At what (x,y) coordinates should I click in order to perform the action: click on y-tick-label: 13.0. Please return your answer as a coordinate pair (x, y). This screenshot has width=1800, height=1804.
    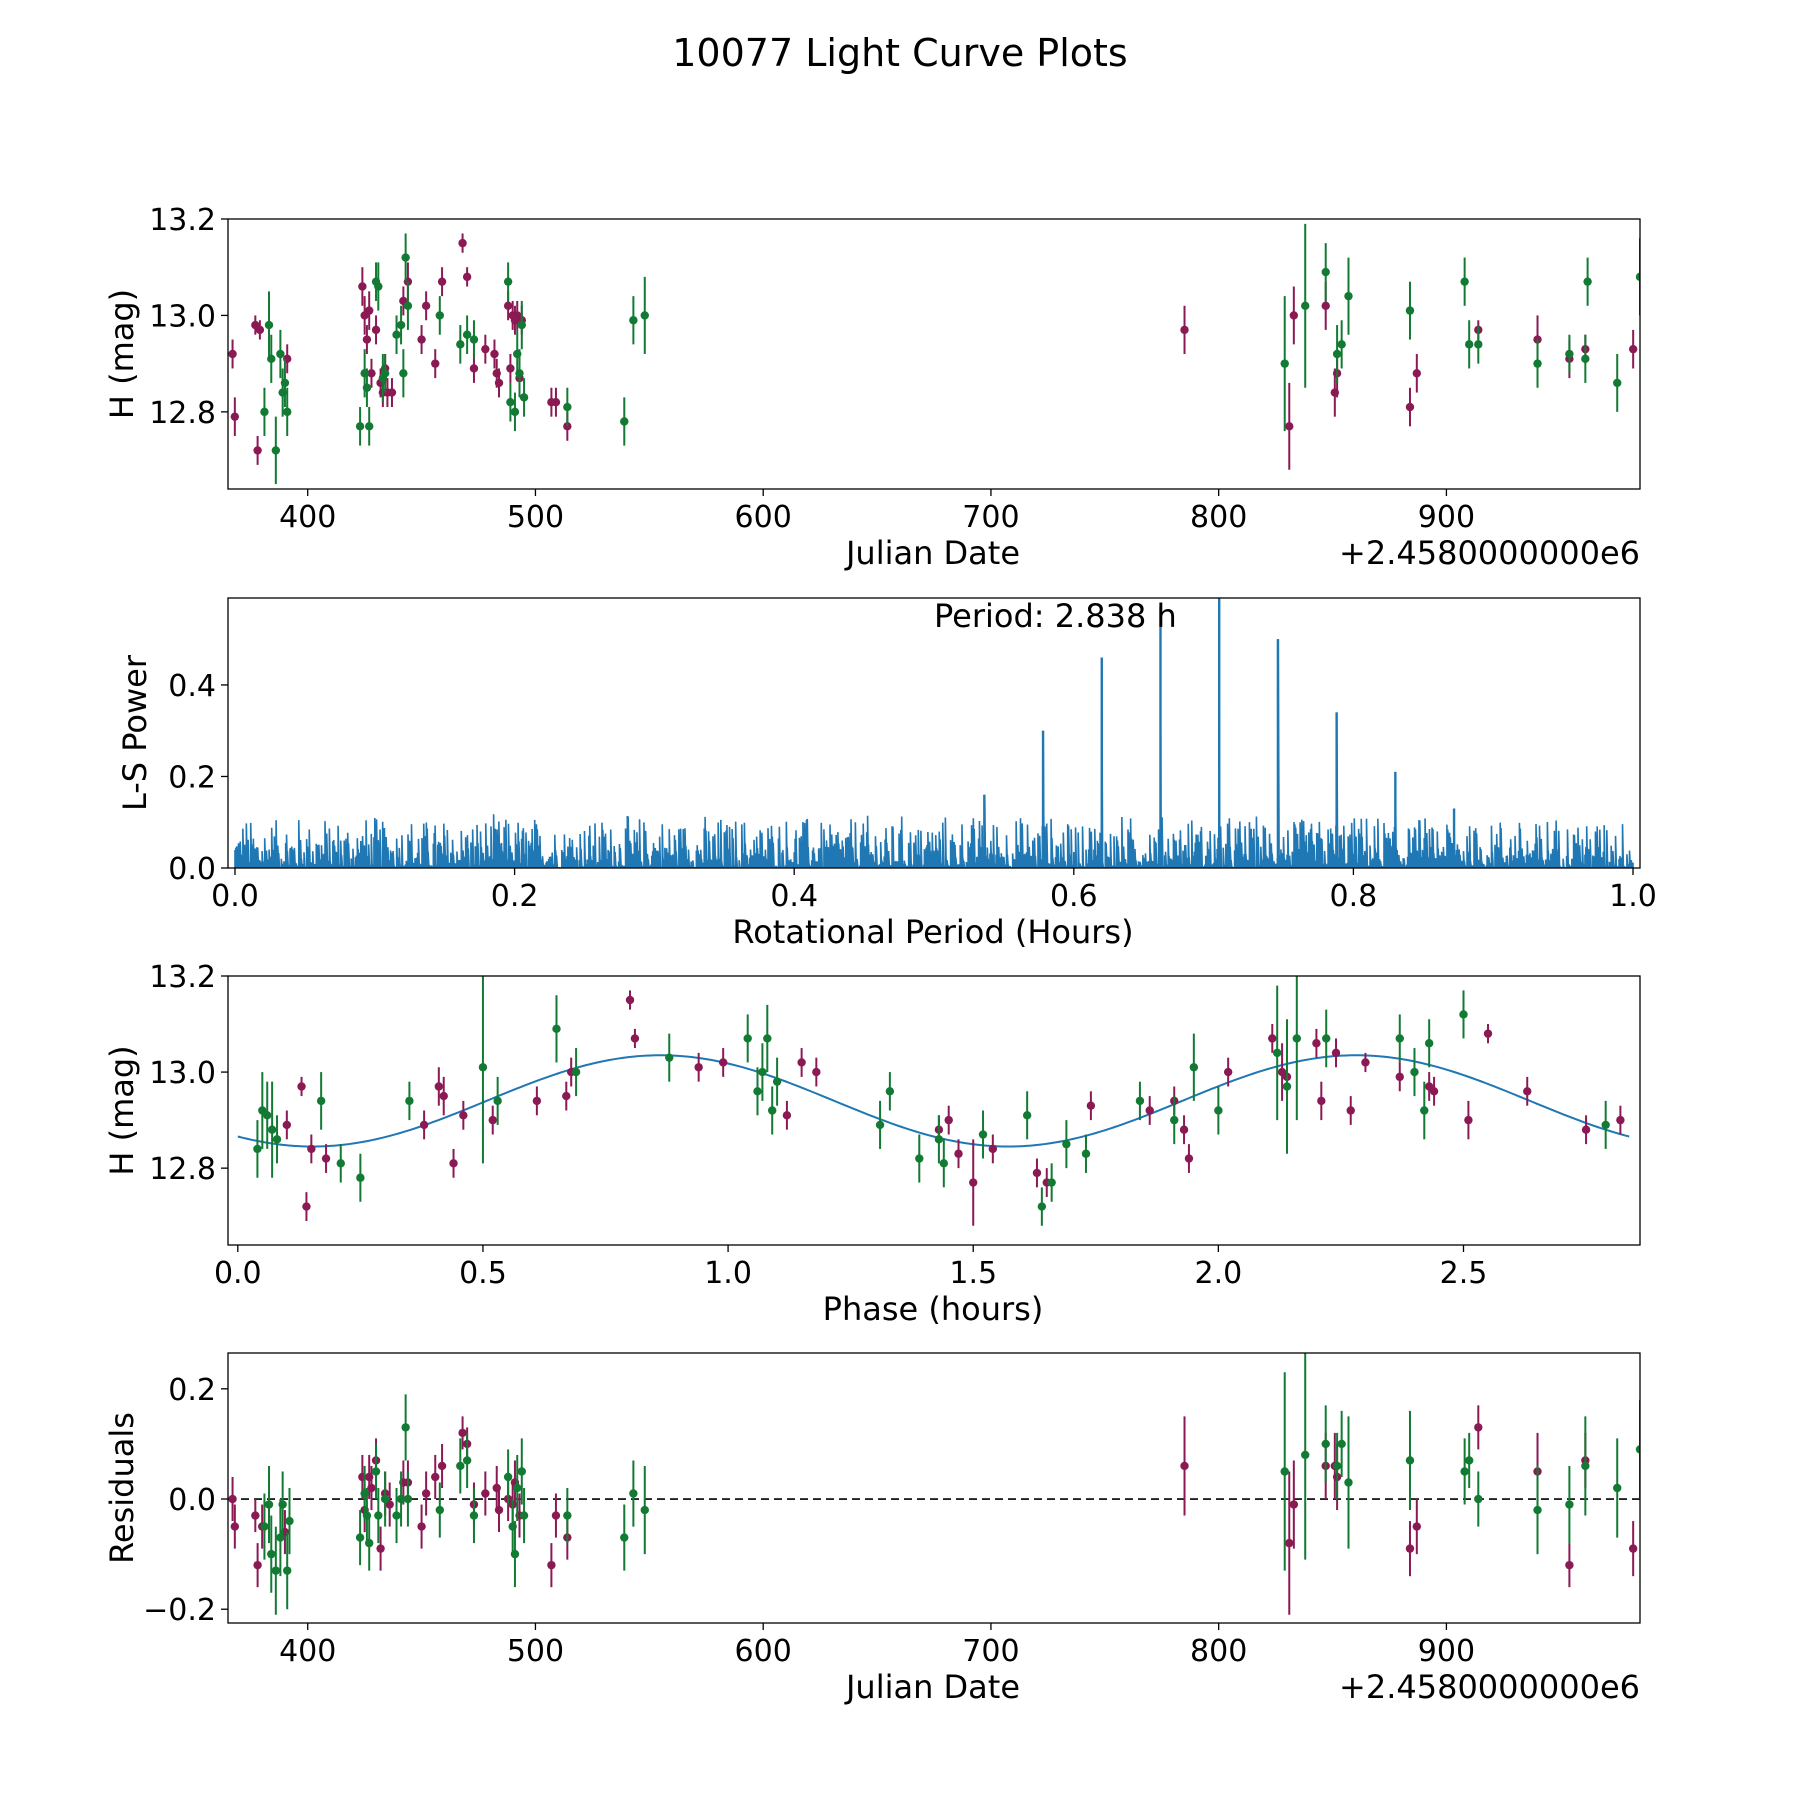
    Looking at the image, I should click on (182, 1073).